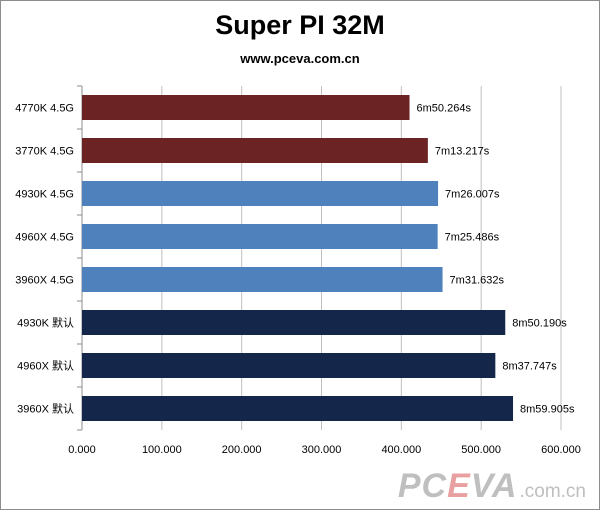 This screenshot has width=600, height=510. What do you see at coordinates (242, 450) in the screenshot?
I see `x-tick-label: 200.000` at bounding box center [242, 450].